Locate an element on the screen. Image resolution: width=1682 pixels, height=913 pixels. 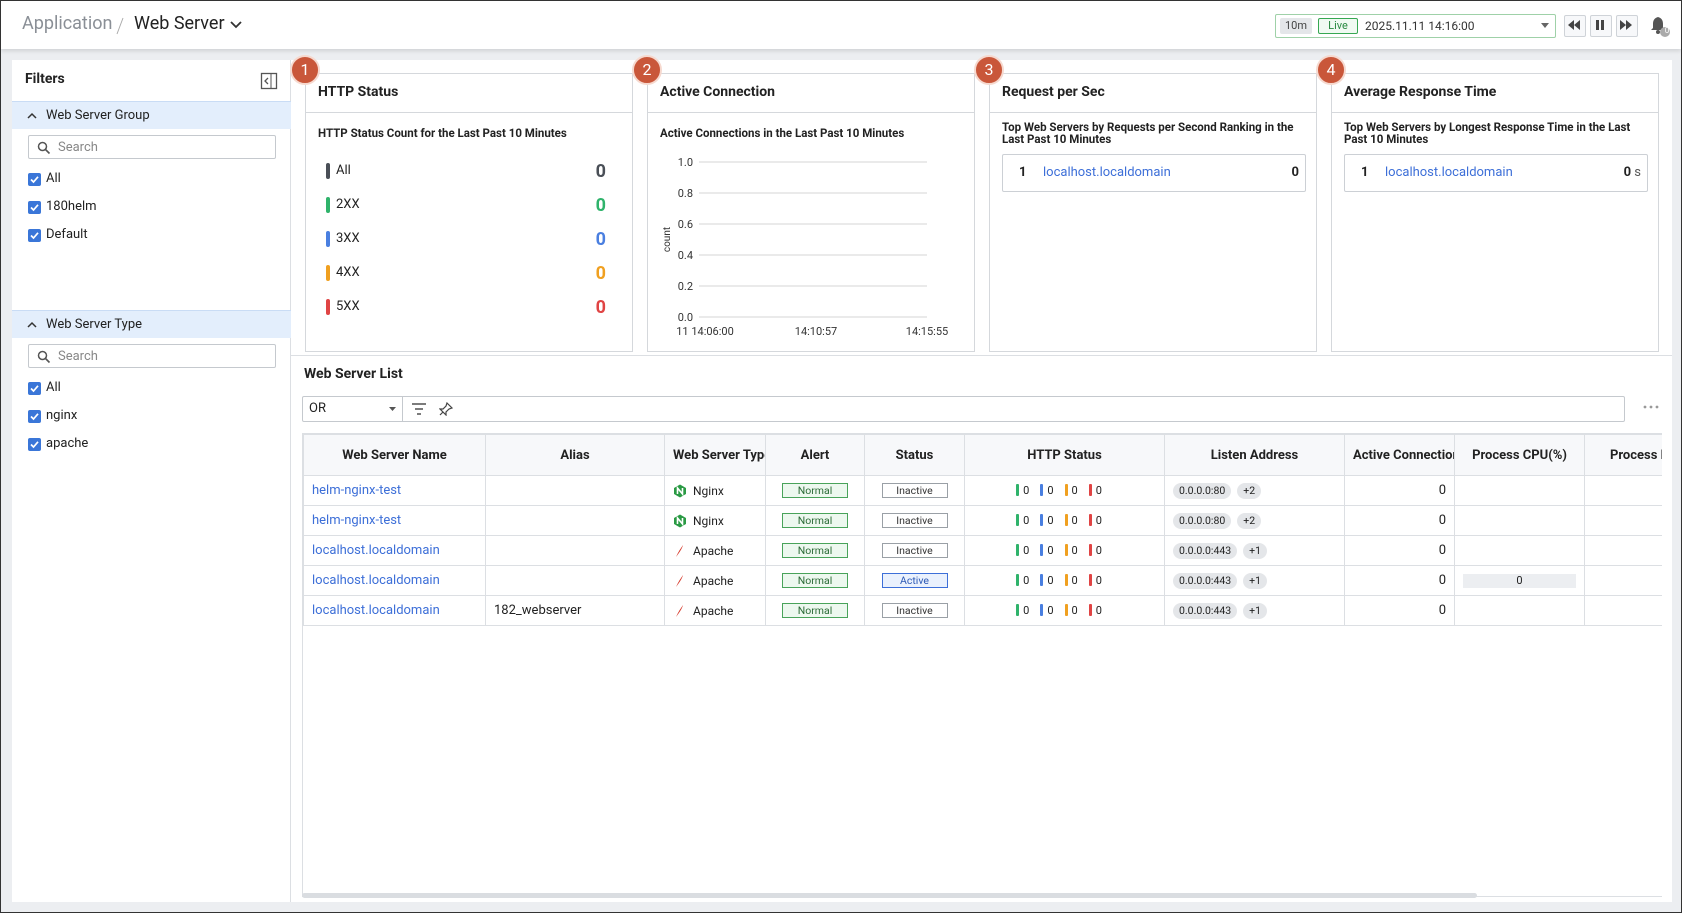
logic-select: OR is located at coordinates (353, 409).